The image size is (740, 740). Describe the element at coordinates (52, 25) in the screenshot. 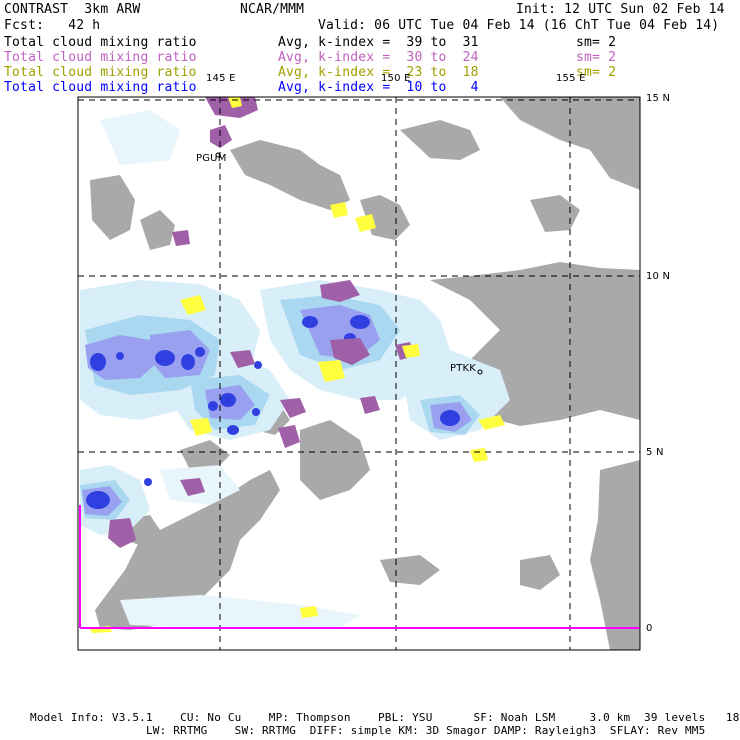

I see `forecast-hour: Fcst: 42 h` at that location.